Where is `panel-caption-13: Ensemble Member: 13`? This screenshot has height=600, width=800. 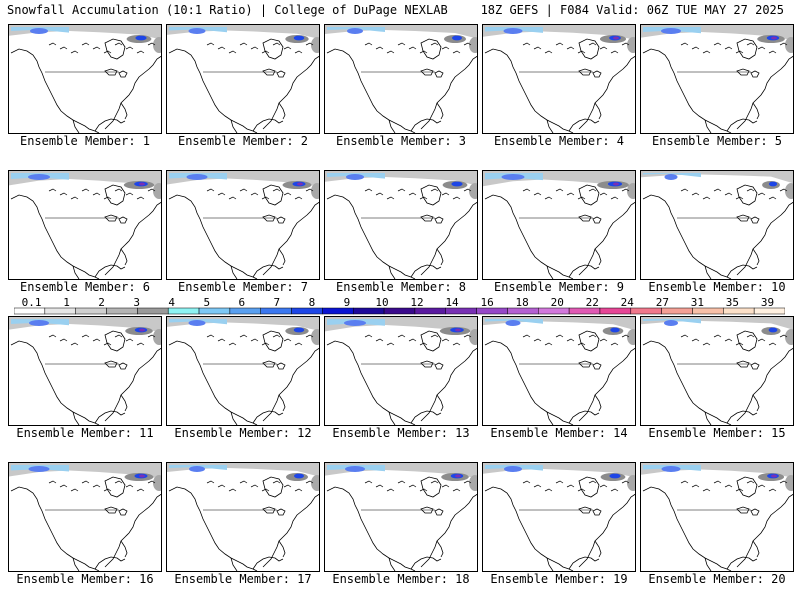
panel-caption-13: Ensemble Member: 13 is located at coordinates (401, 433).